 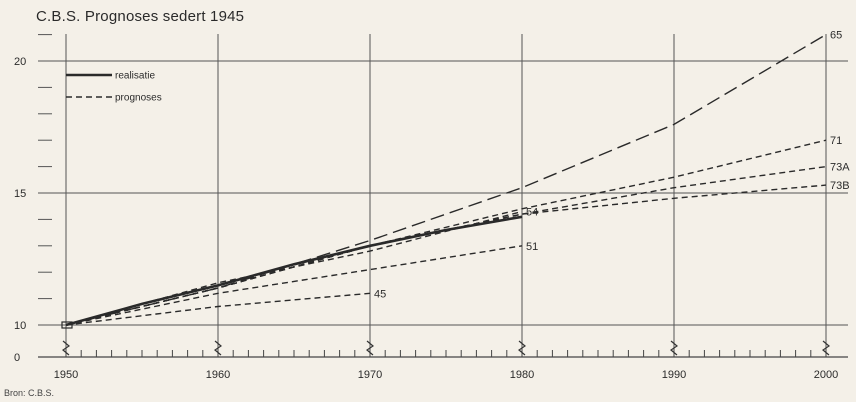 What do you see at coordinates (20, 326) in the screenshot?
I see `y-tick-label-10: 10` at bounding box center [20, 326].